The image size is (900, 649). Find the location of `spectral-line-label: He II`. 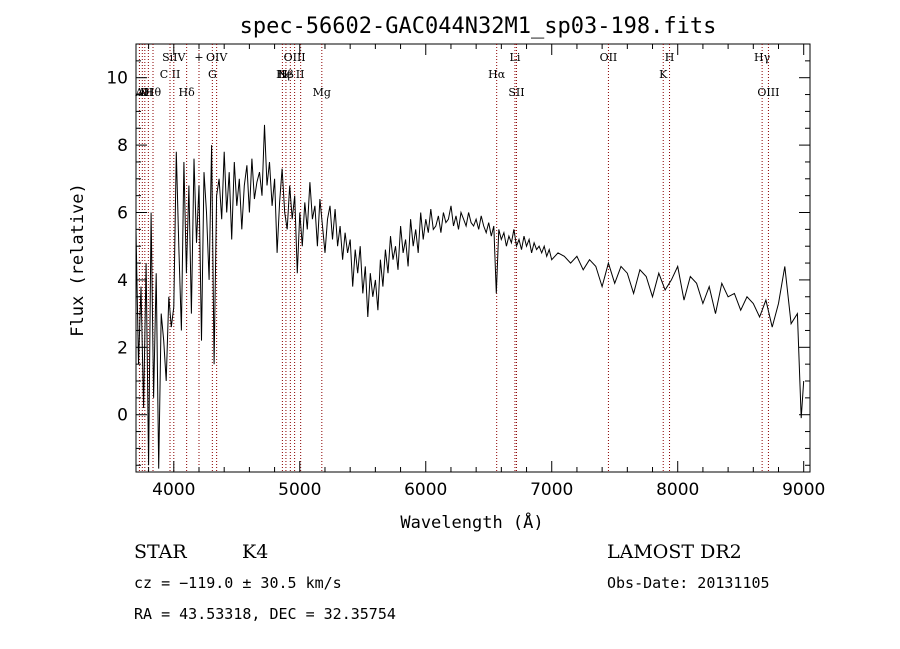

spectral-line-label: He II is located at coordinates (290, 74).